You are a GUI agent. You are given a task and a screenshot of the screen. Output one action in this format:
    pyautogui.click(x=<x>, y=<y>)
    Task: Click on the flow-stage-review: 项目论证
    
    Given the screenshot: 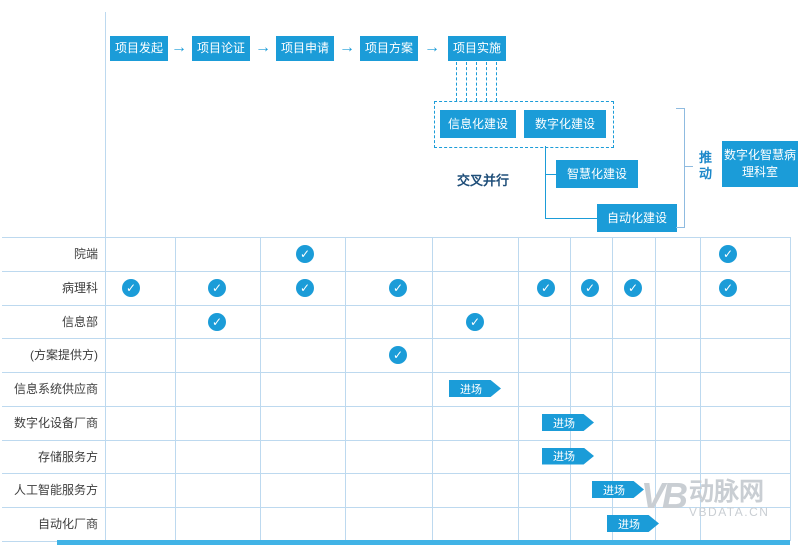 What is the action you would take?
    pyautogui.click(x=221, y=48)
    